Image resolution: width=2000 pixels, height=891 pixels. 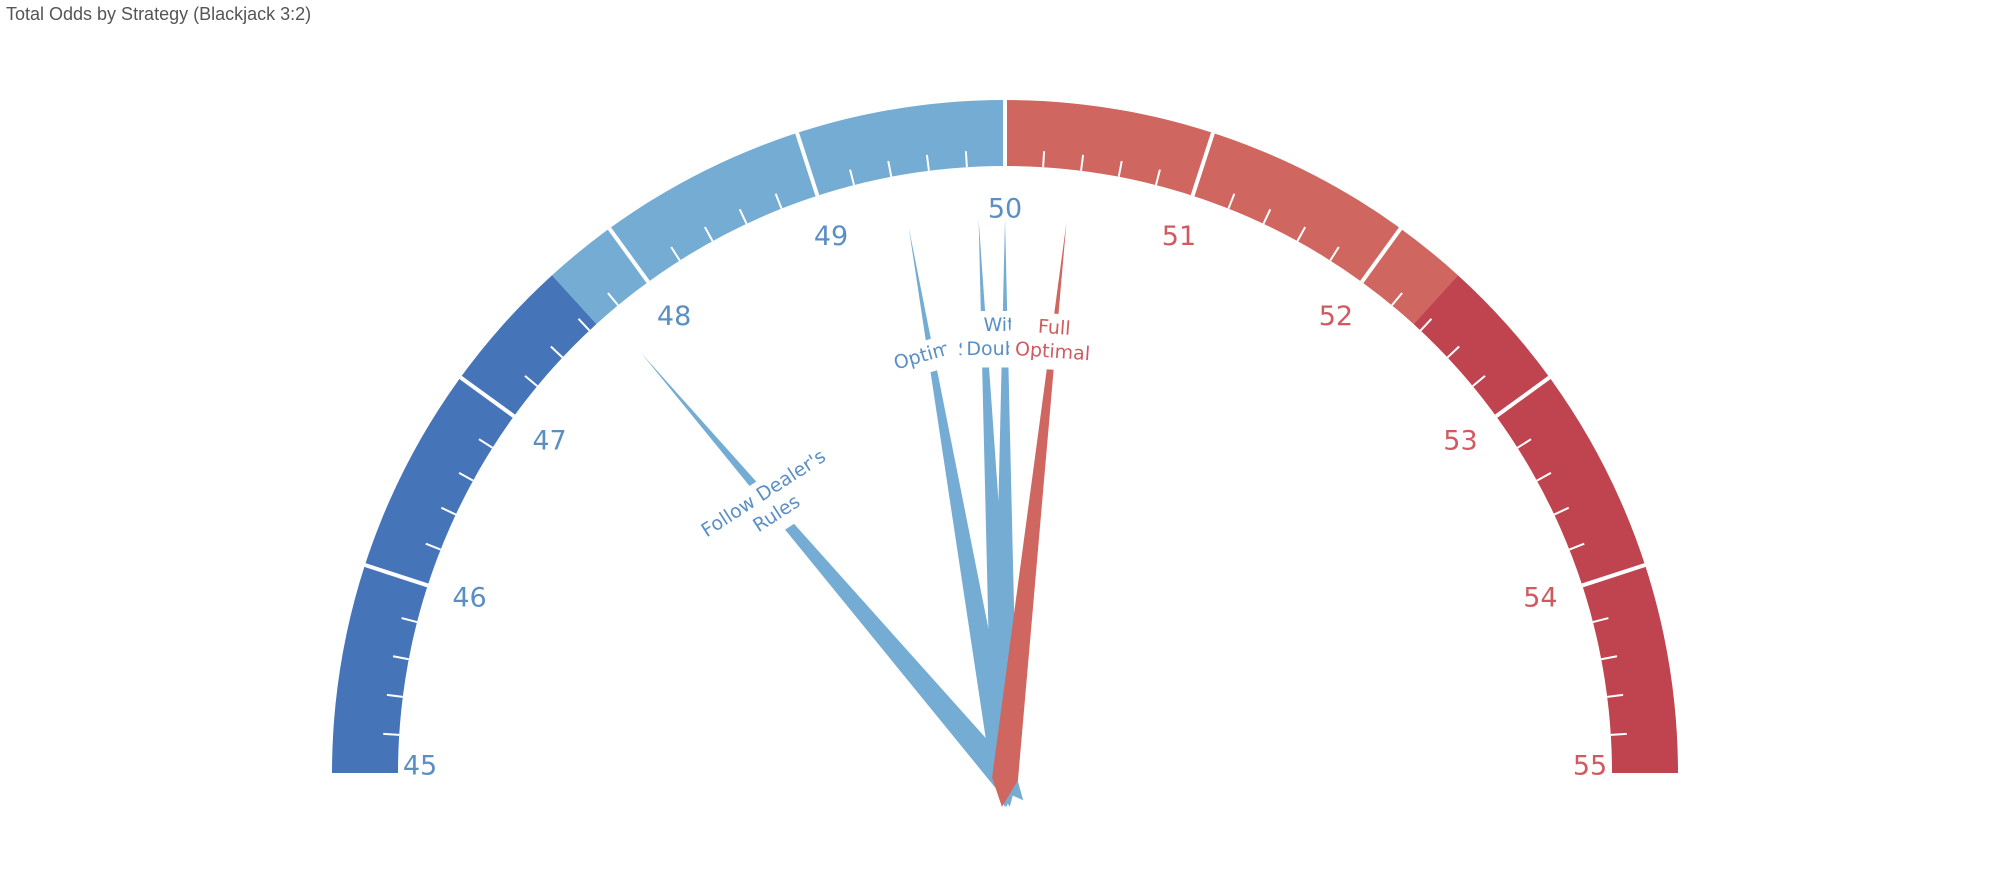 I want to click on tick-label-52: 52, so click(x=1336, y=316).